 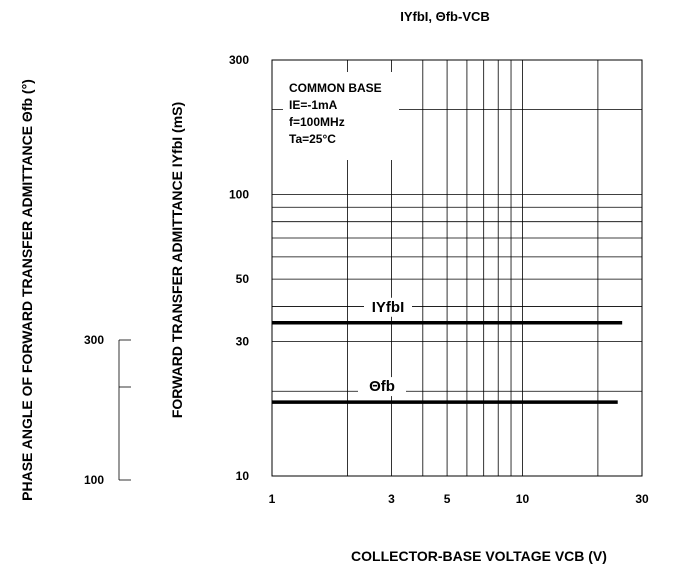 I want to click on conditions-bg, so click(x=341, y=116).